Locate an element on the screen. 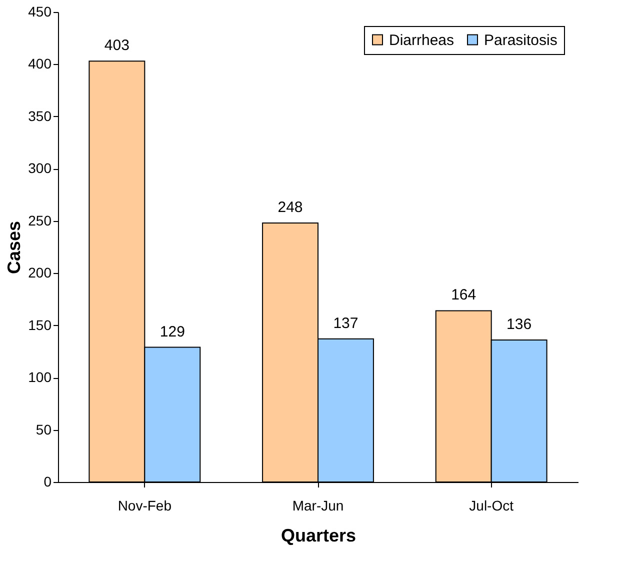  y-tick-label: 350 is located at coordinates (40, 116).